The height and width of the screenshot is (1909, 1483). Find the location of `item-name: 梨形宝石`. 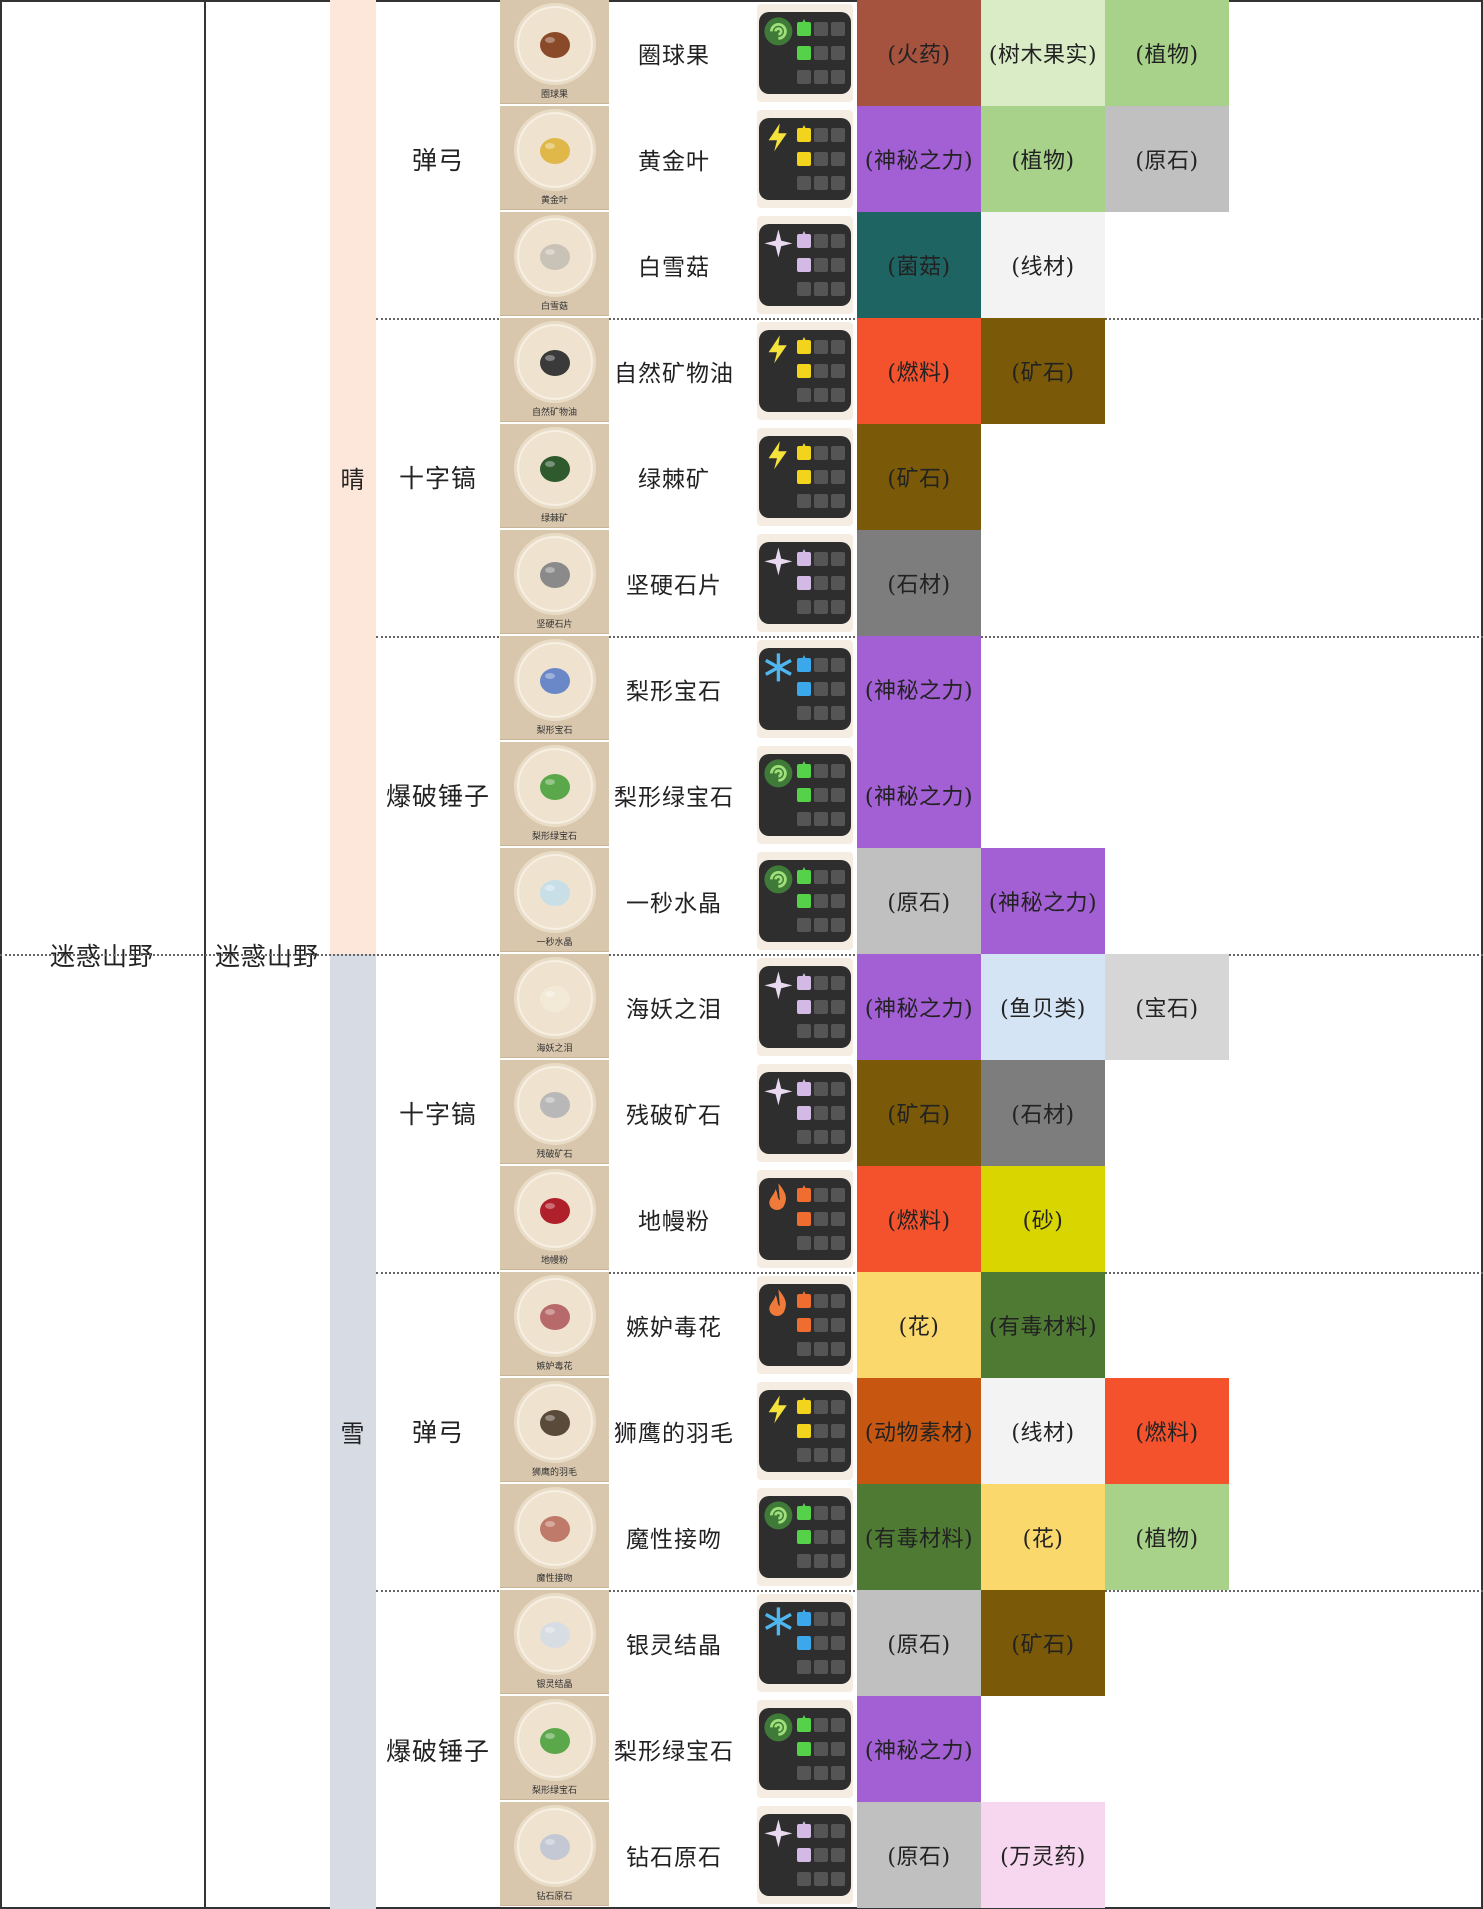

item-name: 梨形宝石 is located at coordinates (674, 692).